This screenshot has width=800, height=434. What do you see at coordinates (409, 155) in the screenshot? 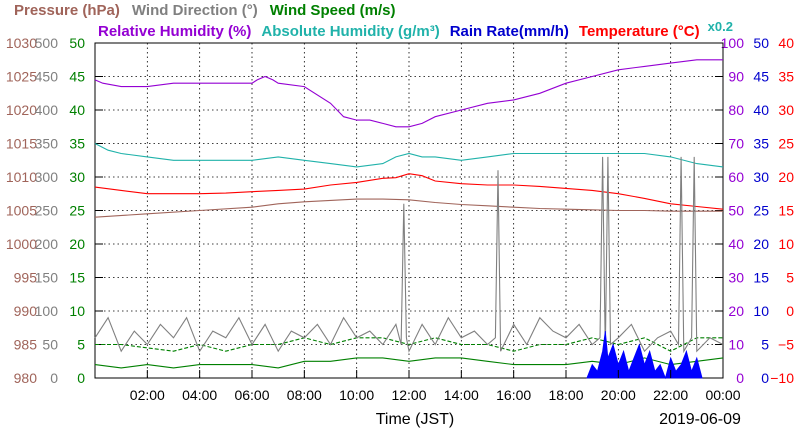
I see `series-absolute-humidity-g-m` at bounding box center [409, 155].